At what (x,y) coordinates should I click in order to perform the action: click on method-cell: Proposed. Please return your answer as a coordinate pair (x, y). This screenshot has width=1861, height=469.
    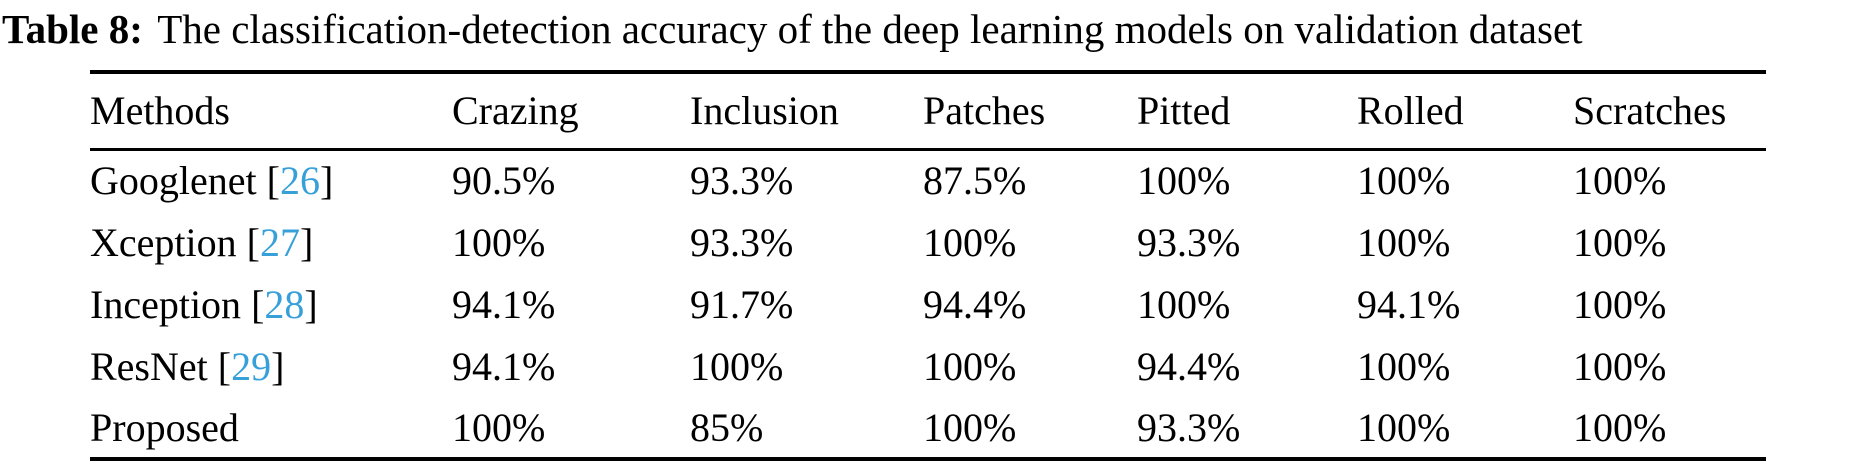
    Looking at the image, I should click on (271, 428).